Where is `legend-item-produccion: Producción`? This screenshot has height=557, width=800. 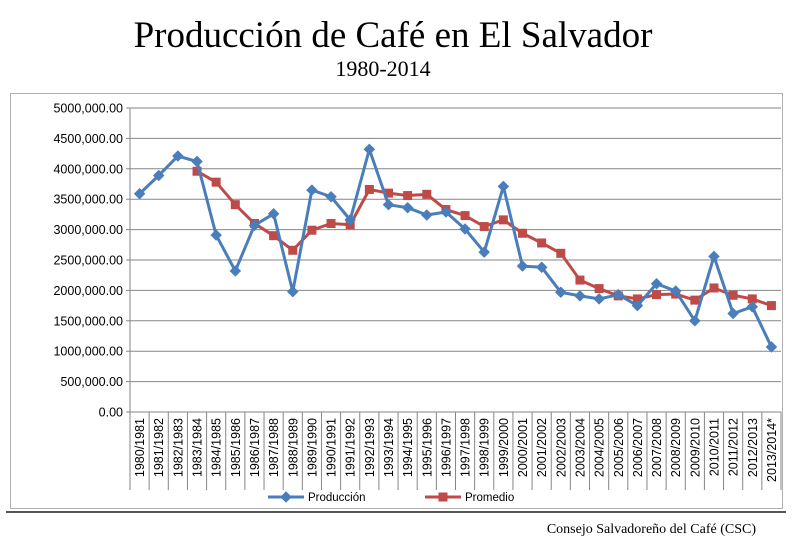 legend-item-produccion: Producción is located at coordinates (317, 497).